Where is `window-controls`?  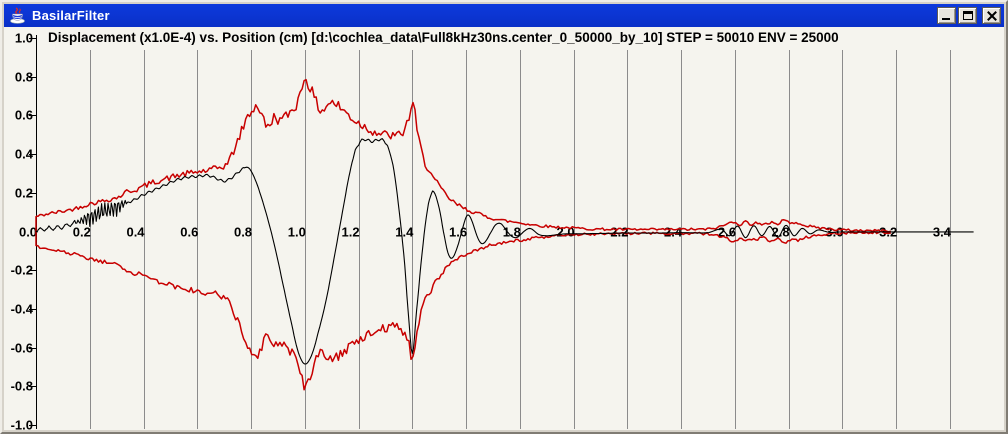
window-controls is located at coordinates (969, 15).